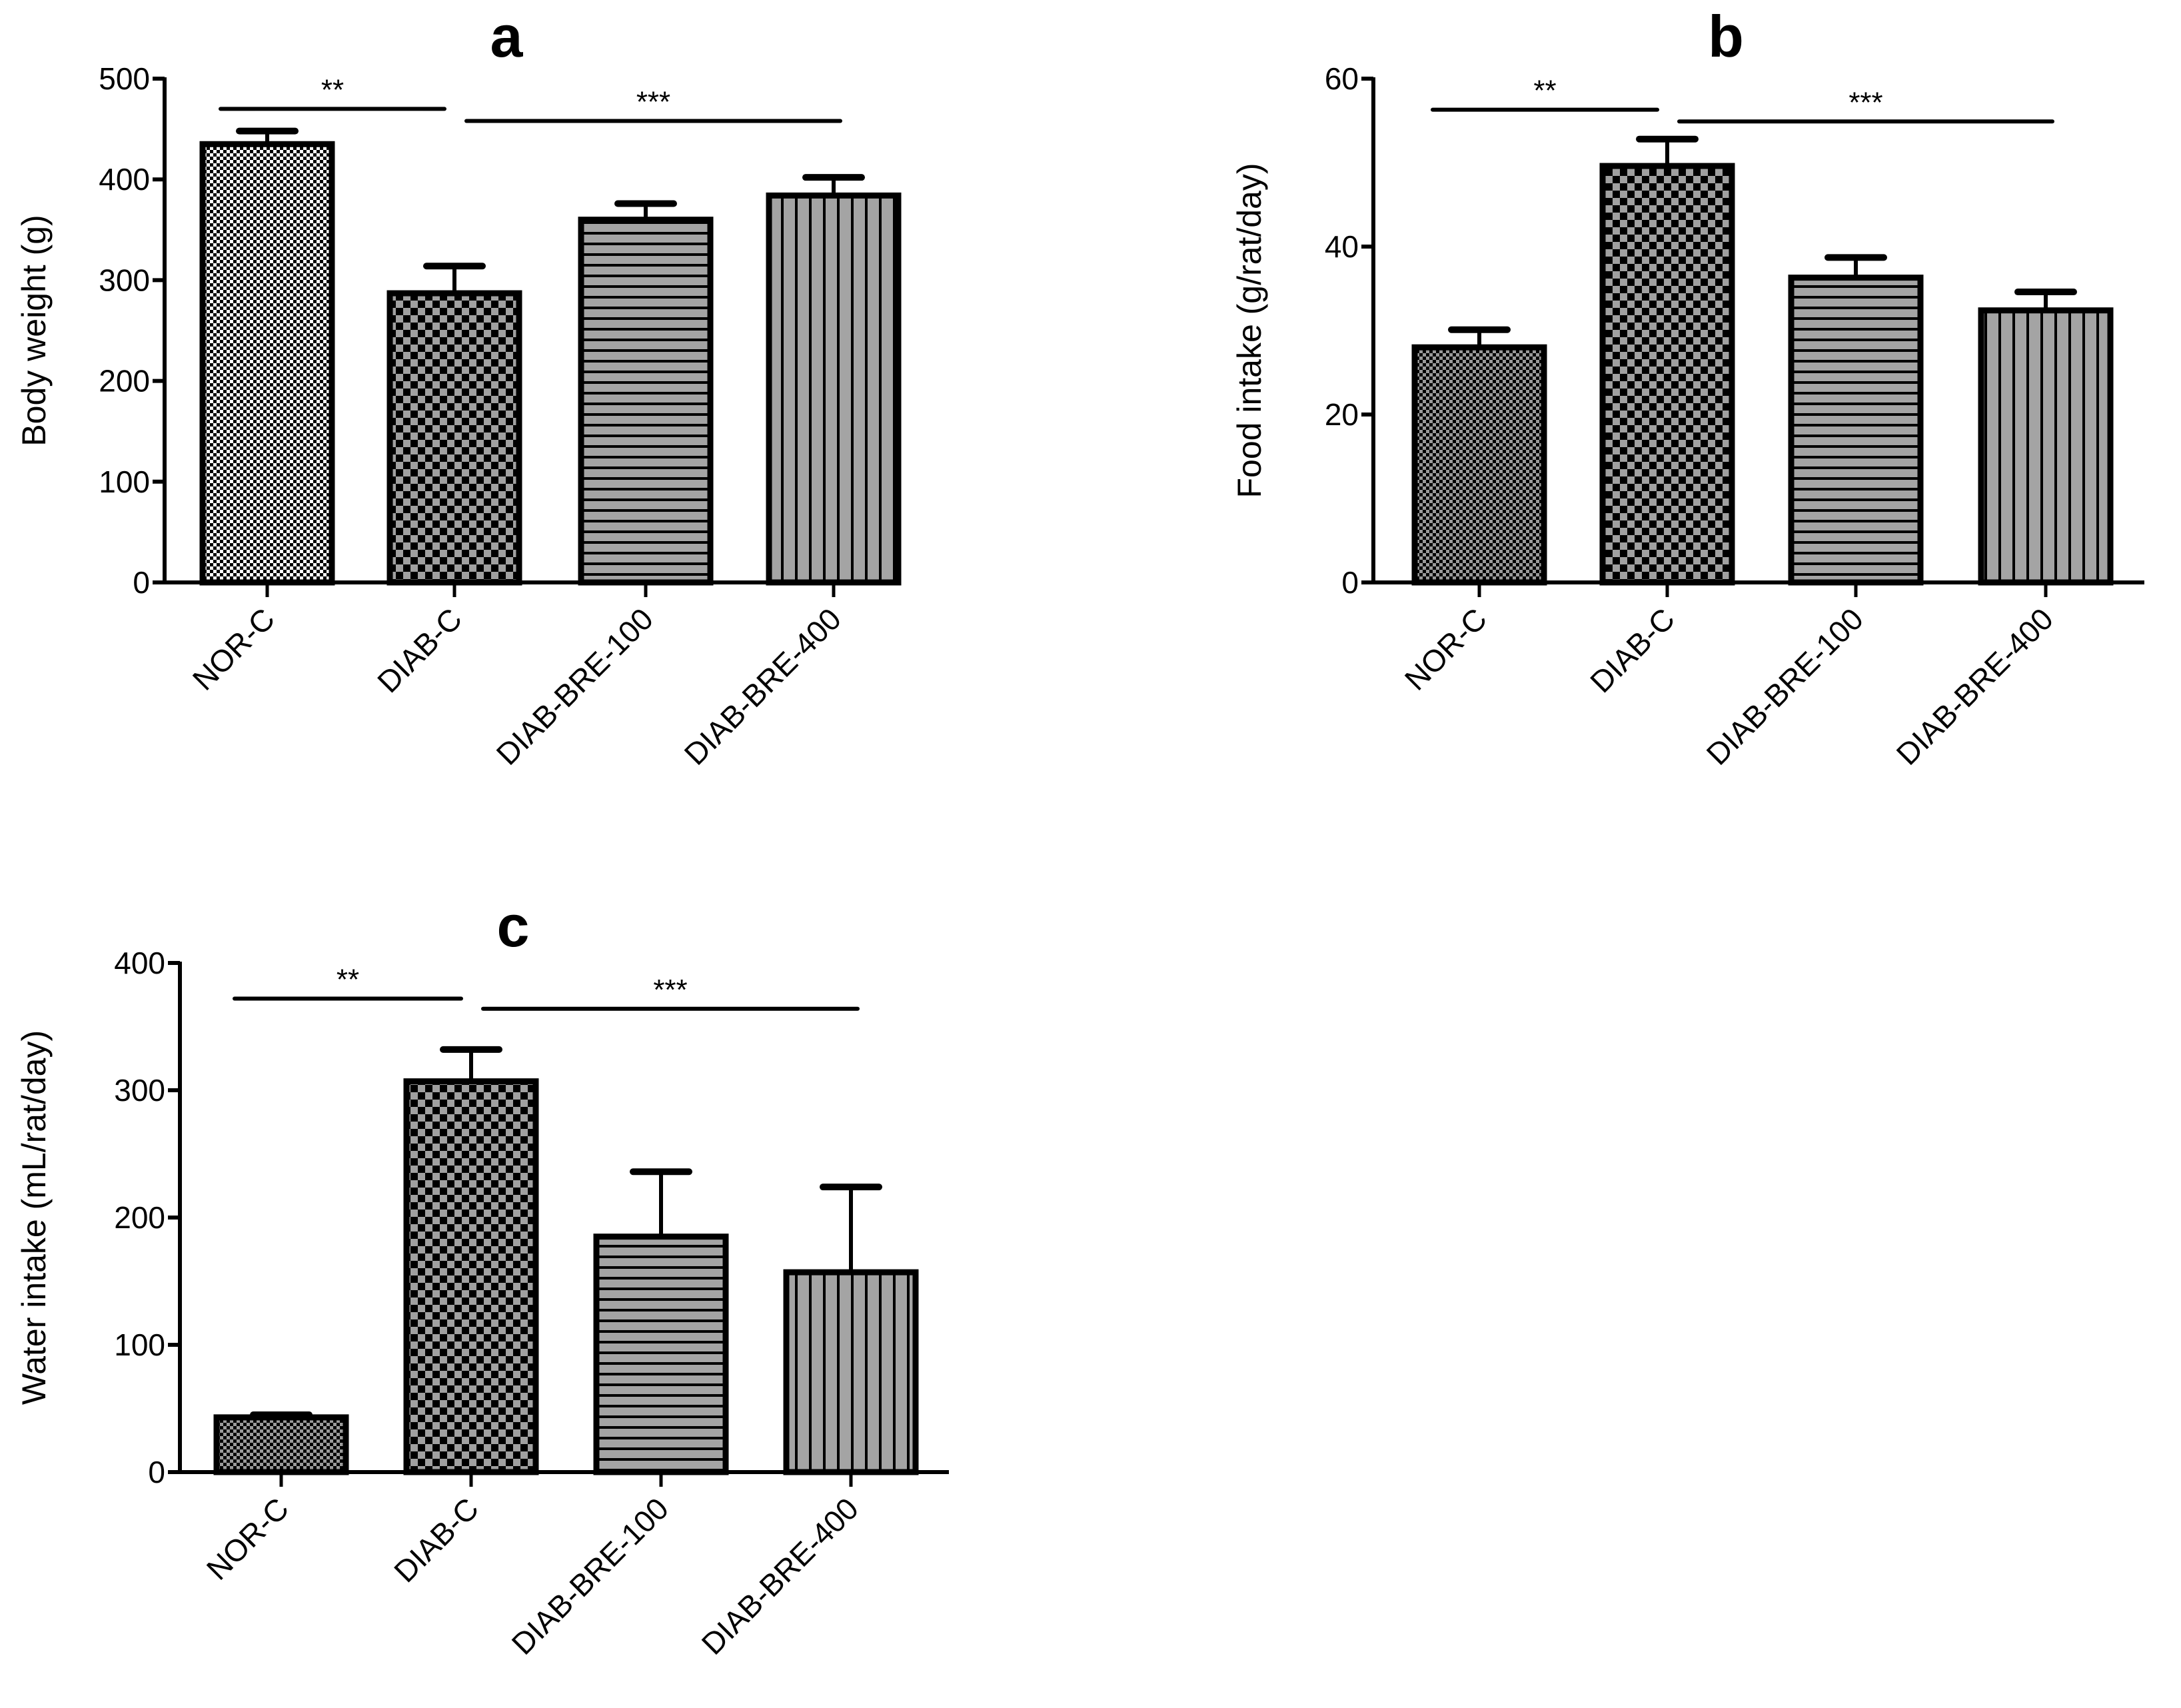 The image size is (2181, 1708). Describe the element at coordinates (1726, 36) in the screenshot. I see `chart-title: b` at that location.